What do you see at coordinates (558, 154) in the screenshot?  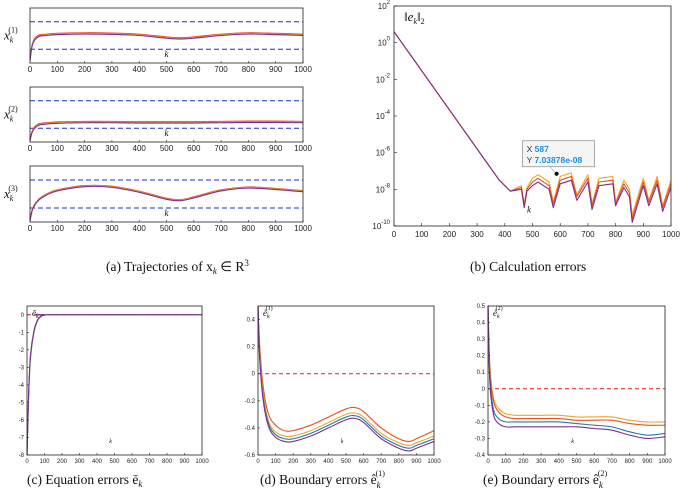 I see `datatip-box` at bounding box center [558, 154].